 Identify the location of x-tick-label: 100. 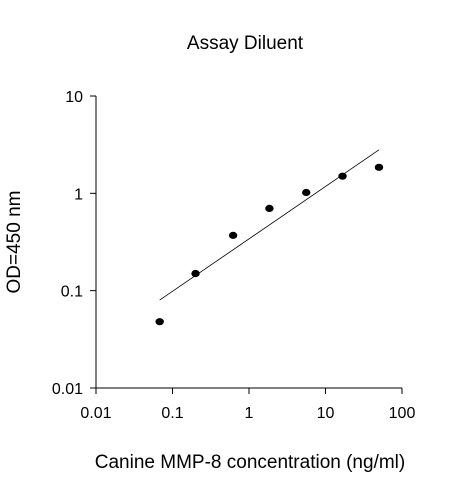
(402, 413).